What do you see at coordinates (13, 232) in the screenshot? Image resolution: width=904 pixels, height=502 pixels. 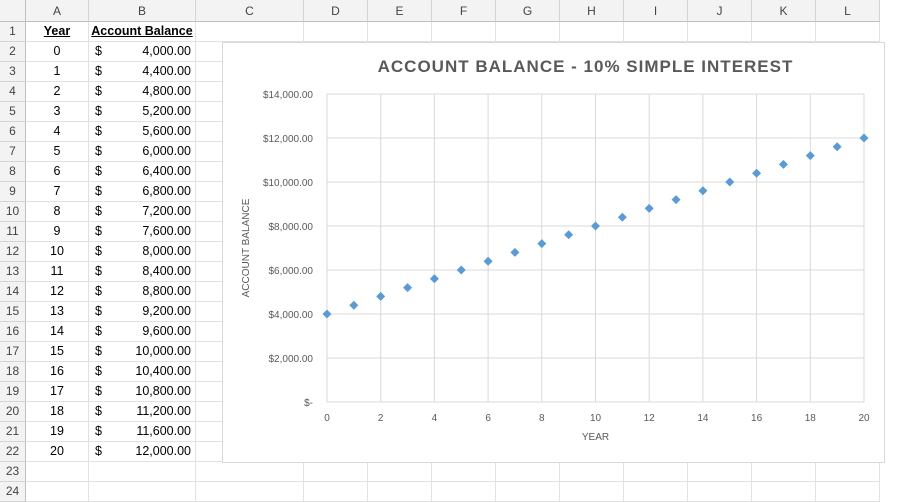 I see `row-header-11: 11` at bounding box center [13, 232].